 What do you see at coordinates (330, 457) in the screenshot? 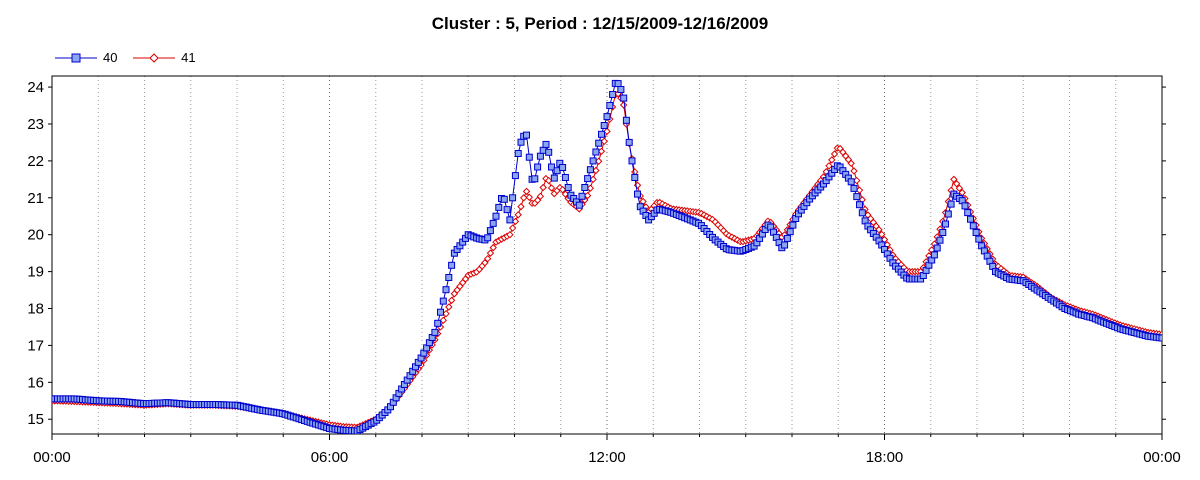
I see `x-tick-label: 06:00` at bounding box center [330, 457].